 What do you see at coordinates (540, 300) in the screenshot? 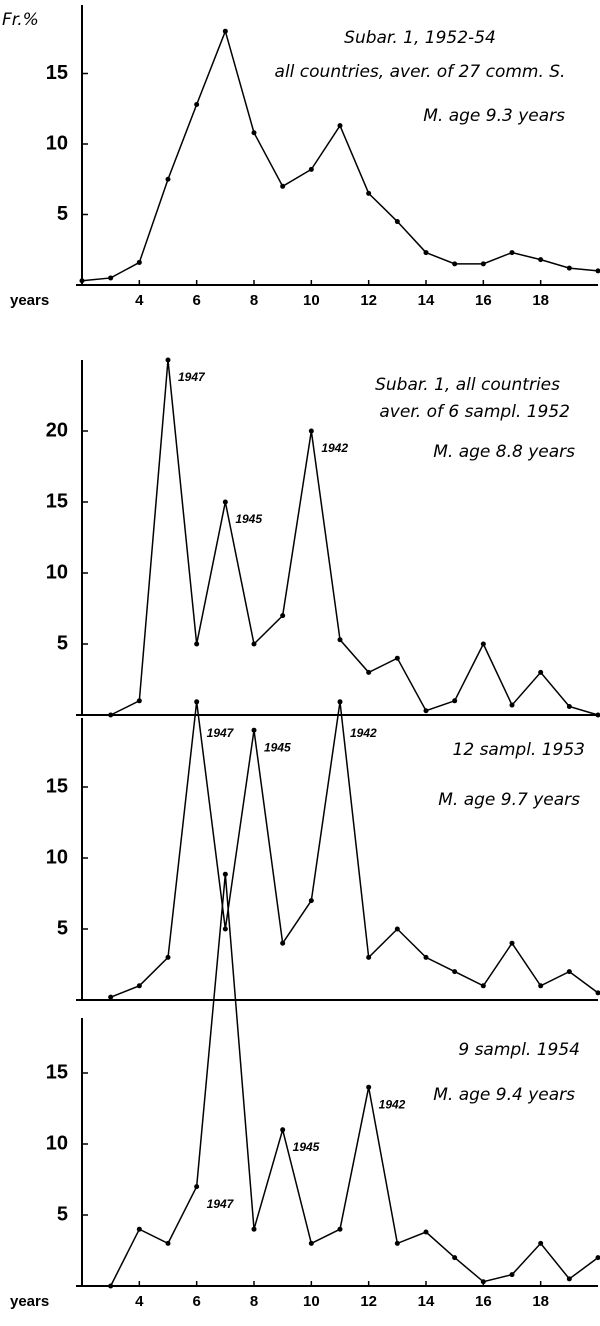
I see `x-tick-label: 18` at bounding box center [540, 300].